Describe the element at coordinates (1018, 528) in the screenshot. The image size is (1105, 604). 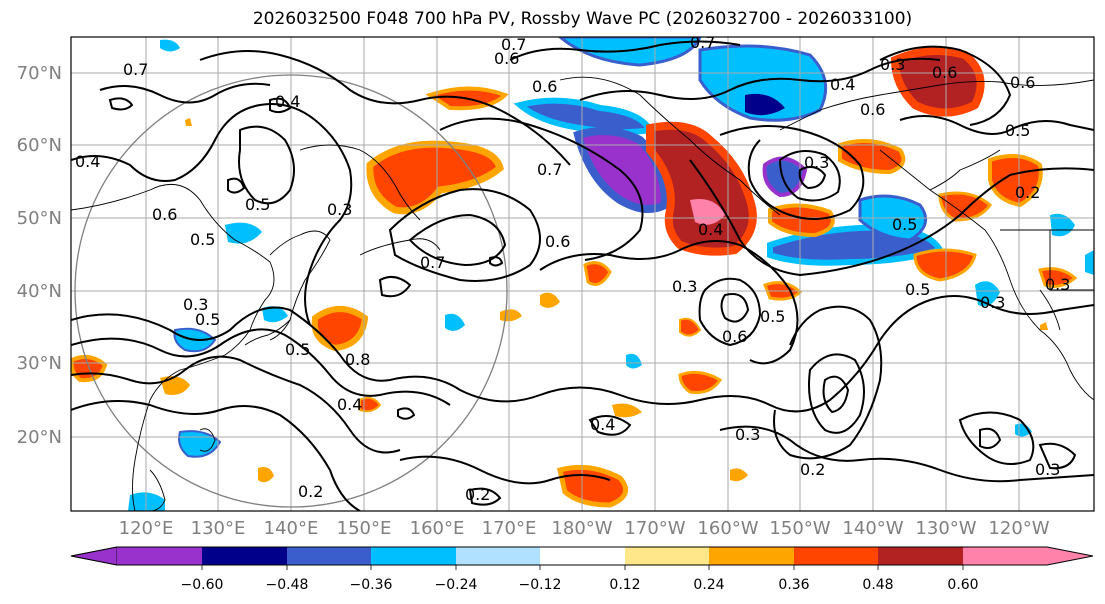
I see `lon-label: 120°W` at that location.